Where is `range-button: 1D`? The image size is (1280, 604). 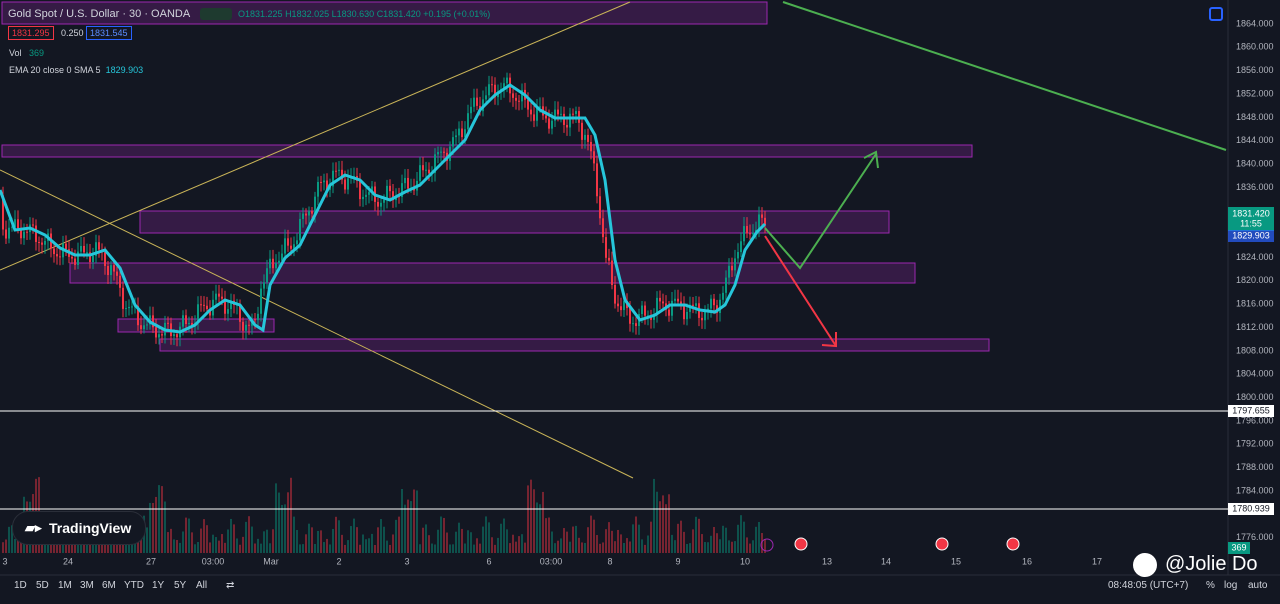
range-button: 1D is located at coordinates (20, 585).